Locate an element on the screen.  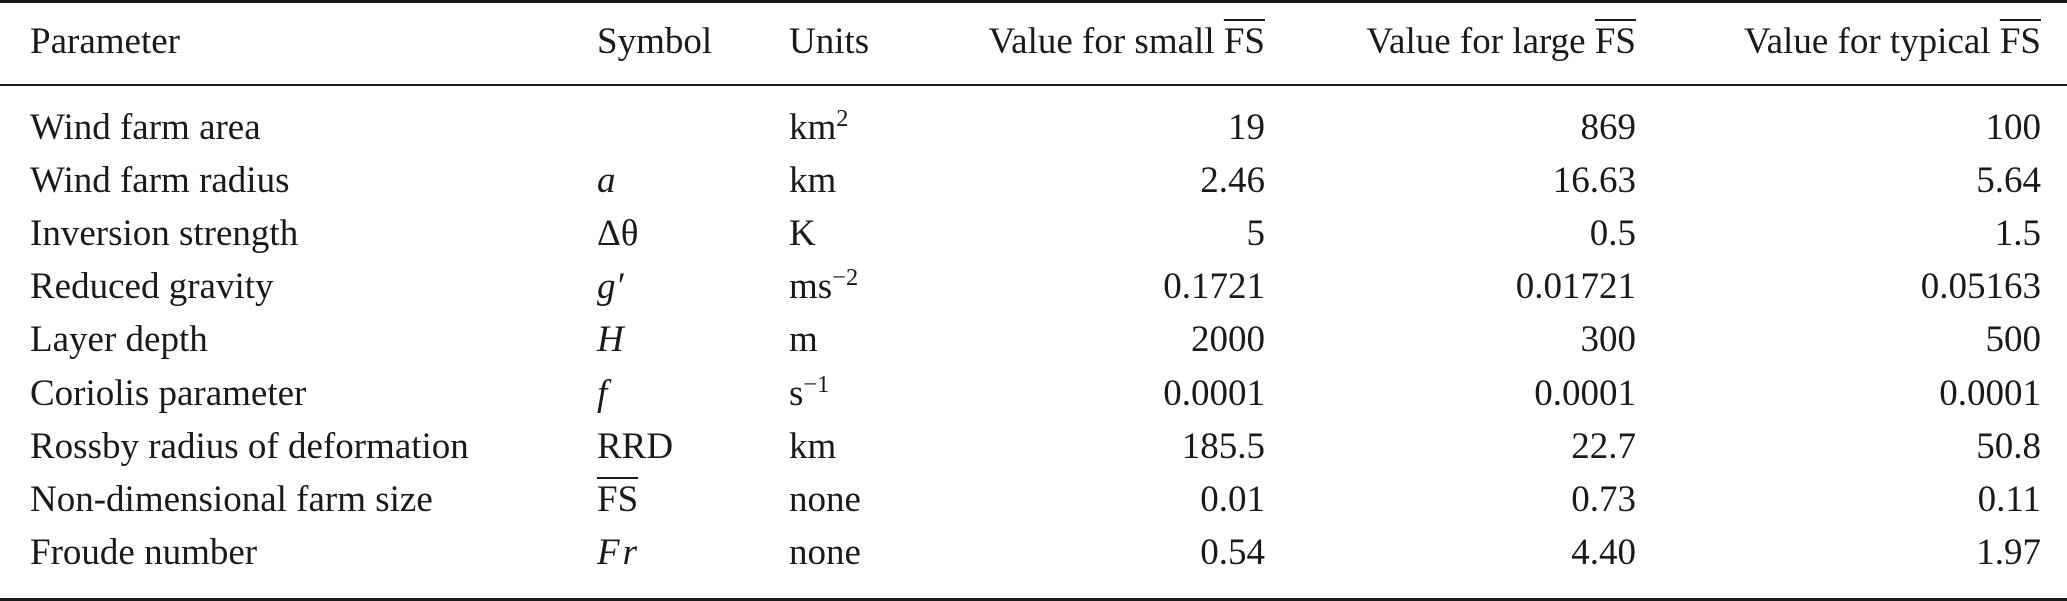
row-parameter: Reduced gravity is located at coordinates (152, 286).